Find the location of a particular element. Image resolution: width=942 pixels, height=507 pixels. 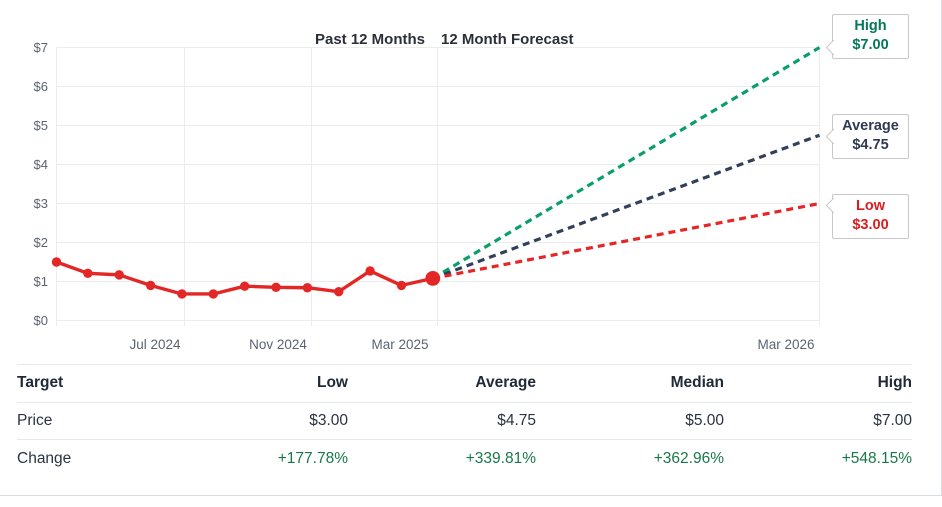

table-header-low: Low is located at coordinates (254, 383).